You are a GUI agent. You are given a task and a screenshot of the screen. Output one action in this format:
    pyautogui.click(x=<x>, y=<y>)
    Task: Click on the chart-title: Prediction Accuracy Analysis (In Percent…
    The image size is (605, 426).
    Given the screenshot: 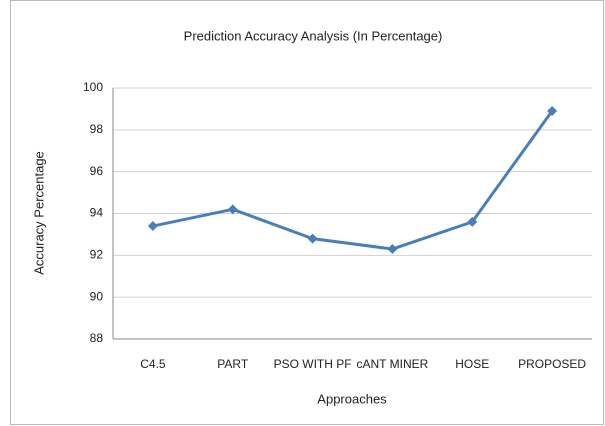 What is the action you would take?
    pyautogui.click(x=313, y=35)
    